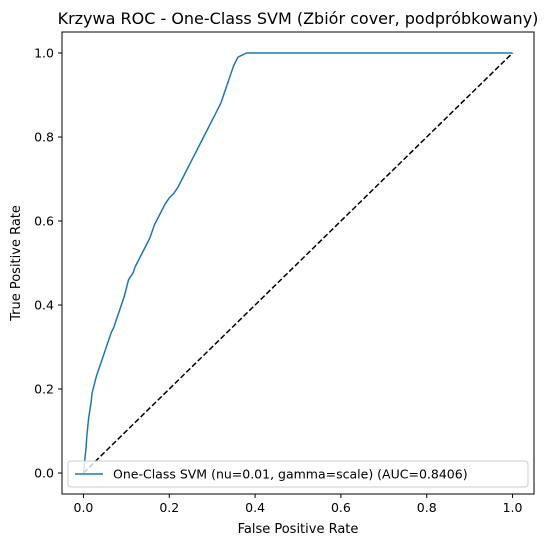  I want to click on y-tick-label: 1.0, so click(44, 53).